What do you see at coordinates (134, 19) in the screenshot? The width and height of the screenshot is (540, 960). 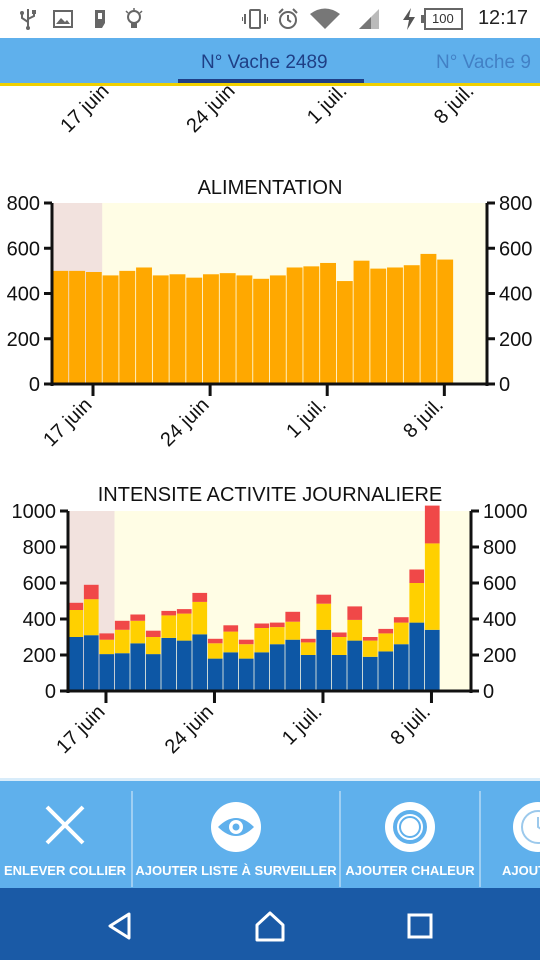 I see `bulb-icon` at bounding box center [134, 19].